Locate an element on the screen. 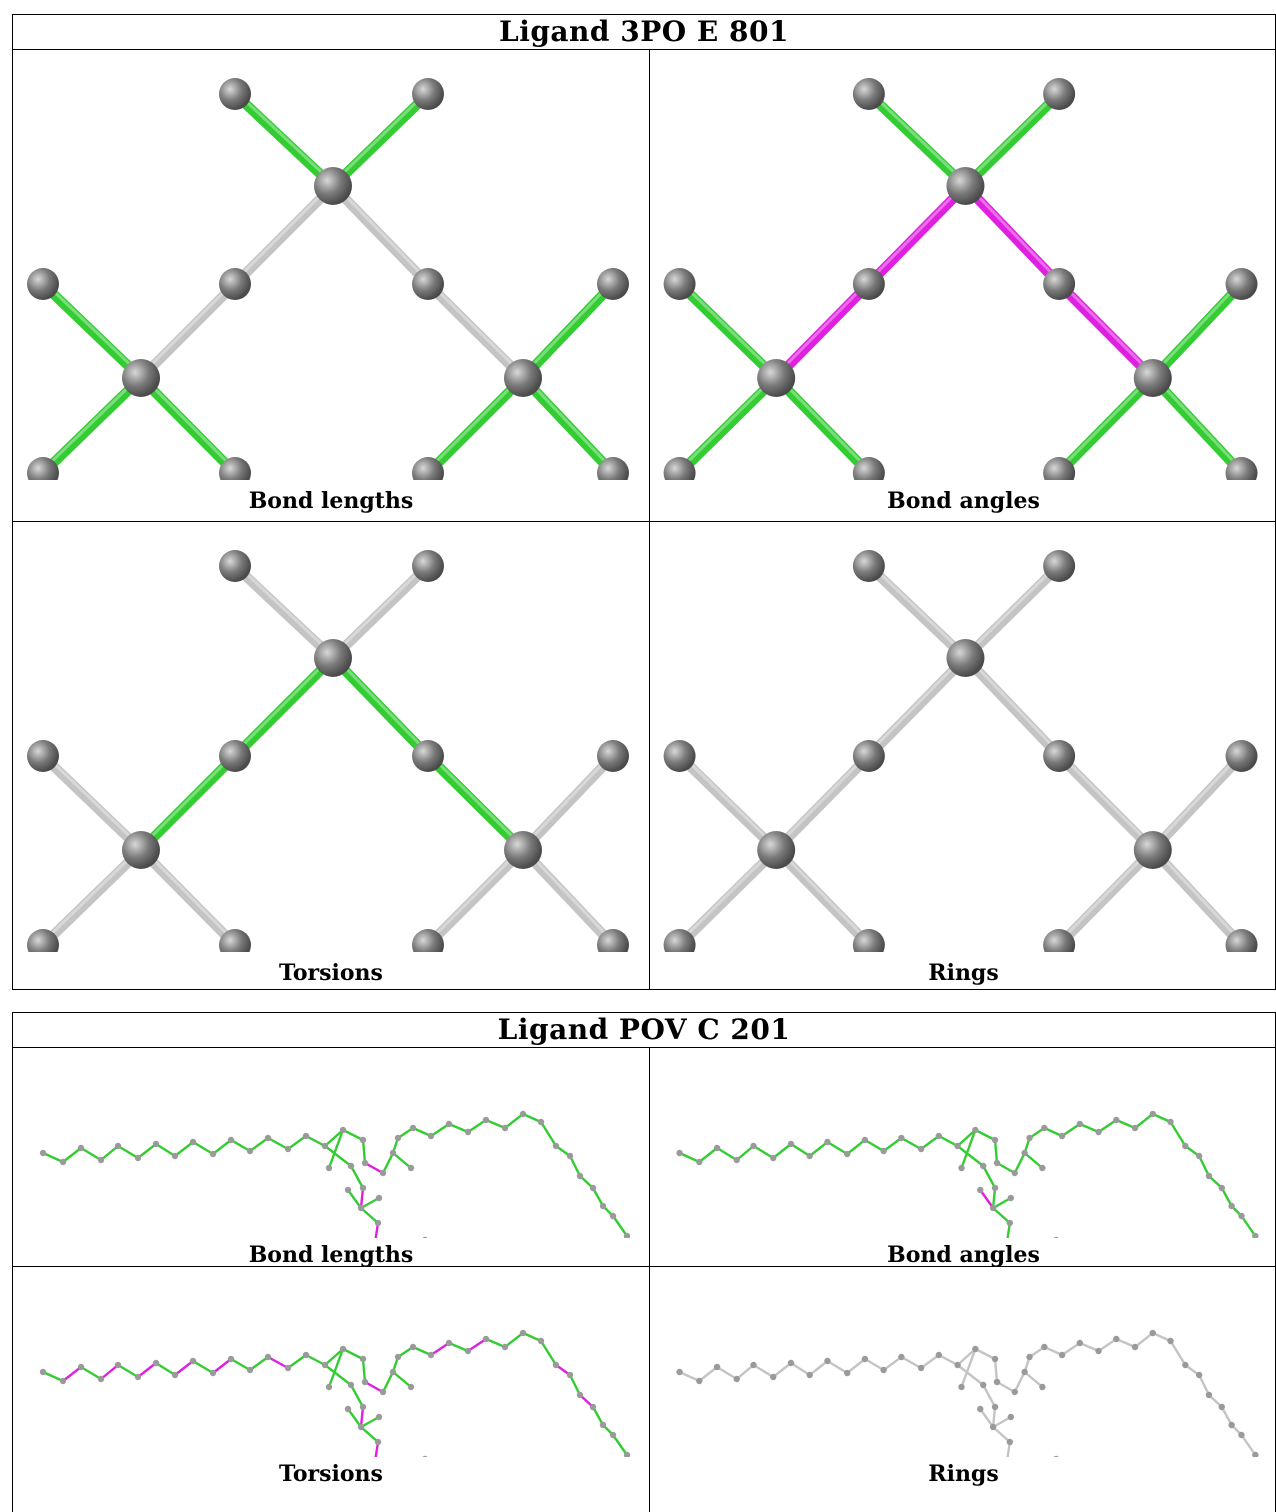  atoms is located at coordinates (960, 279).